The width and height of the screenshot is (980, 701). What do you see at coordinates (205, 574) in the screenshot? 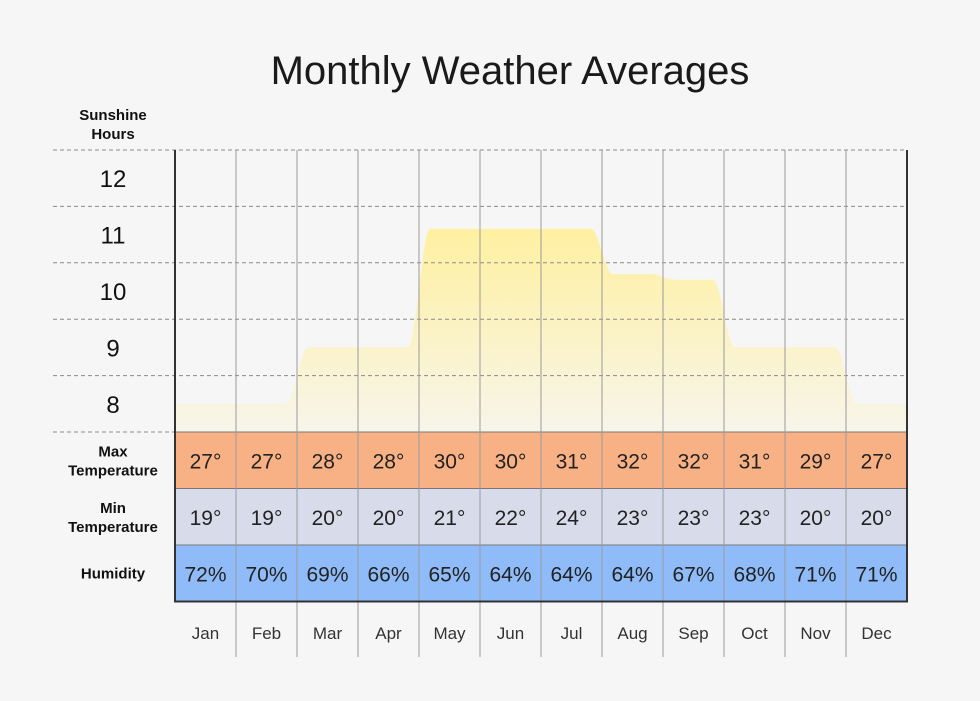
I see `table-cell-value: 72%` at bounding box center [205, 574].